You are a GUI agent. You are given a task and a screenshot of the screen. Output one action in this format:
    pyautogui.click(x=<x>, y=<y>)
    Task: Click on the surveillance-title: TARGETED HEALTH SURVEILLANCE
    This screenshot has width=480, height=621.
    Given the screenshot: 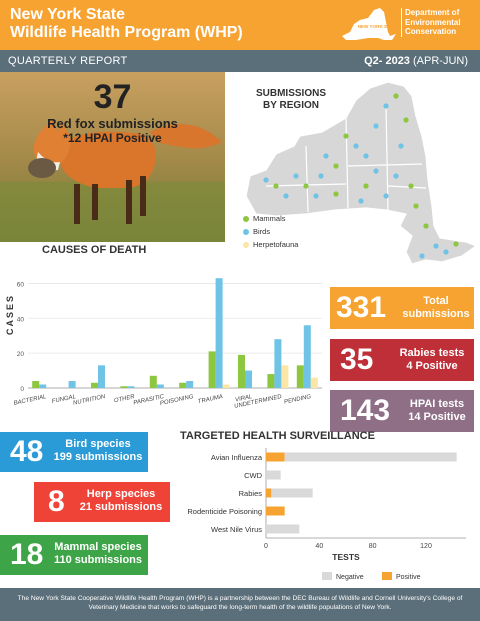 What is the action you would take?
    pyautogui.click(x=277, y=436)
    